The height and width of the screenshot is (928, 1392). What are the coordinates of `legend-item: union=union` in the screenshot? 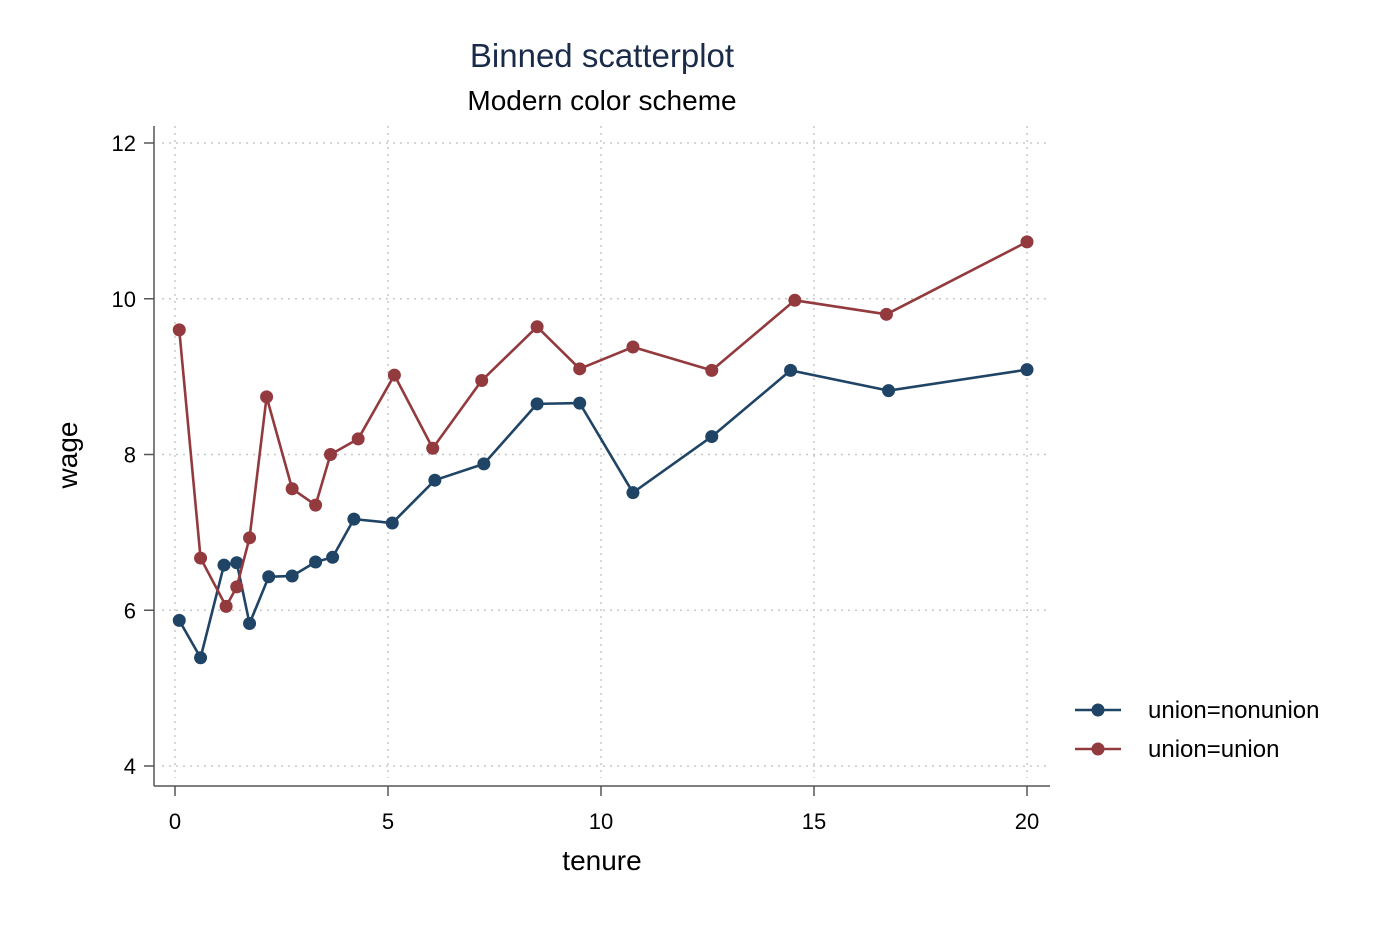 It's located at (1177, 749).